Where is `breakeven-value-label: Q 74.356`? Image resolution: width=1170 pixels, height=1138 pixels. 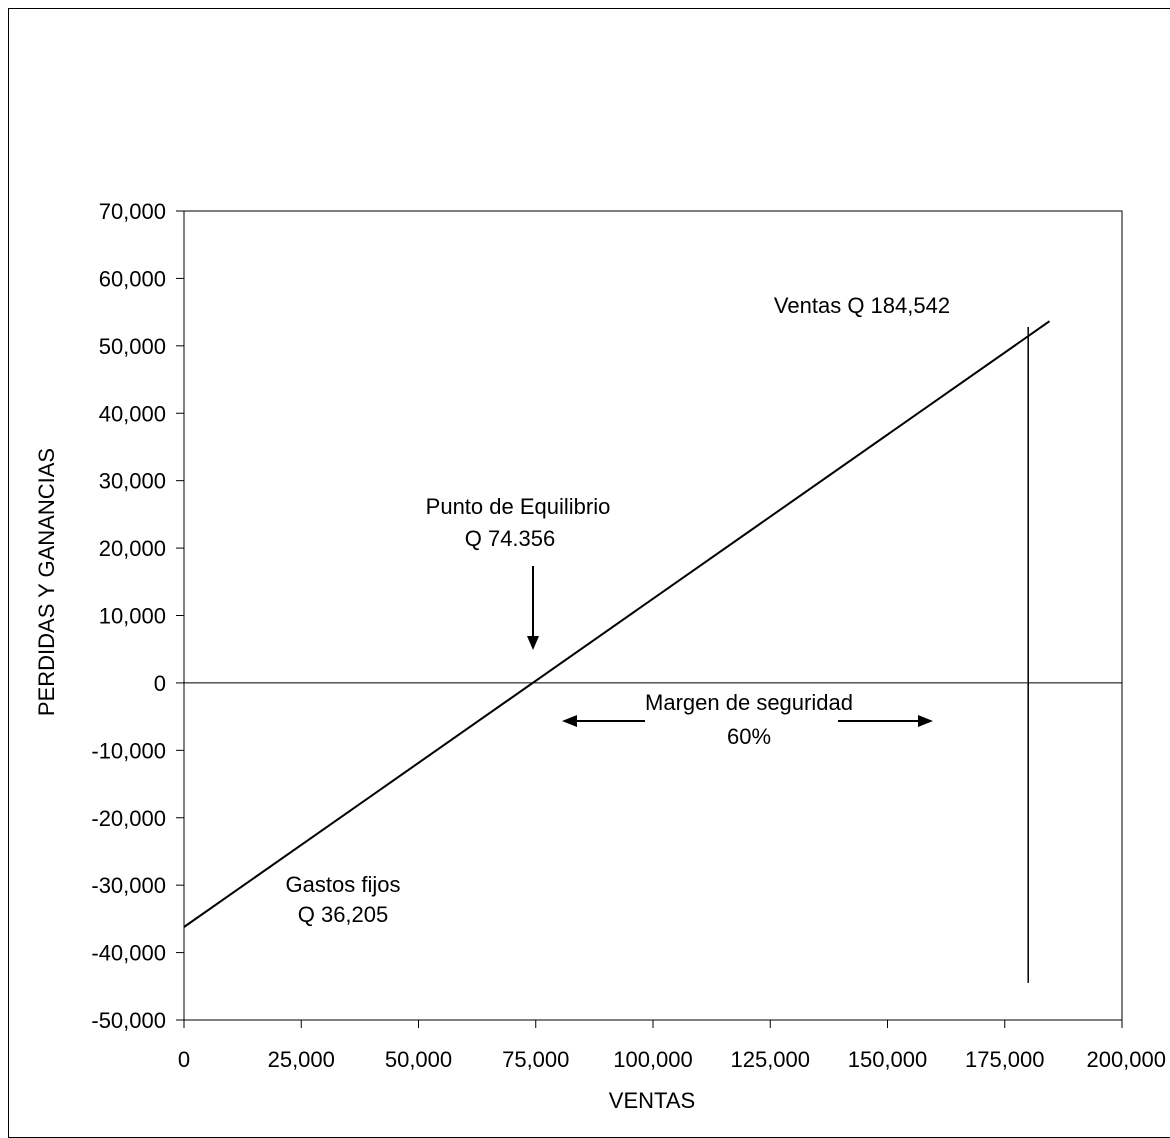 breakeven-value-label: Q 74.356 is located at coordinates (510, 538).